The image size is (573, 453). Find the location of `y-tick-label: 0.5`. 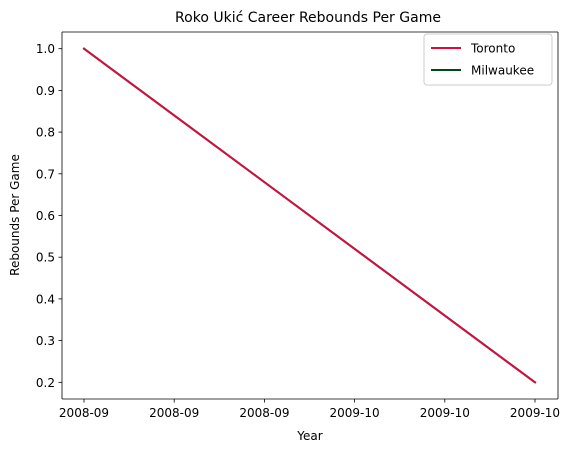

y-tick-label: 0.5 is located at coordinates (45, 258).